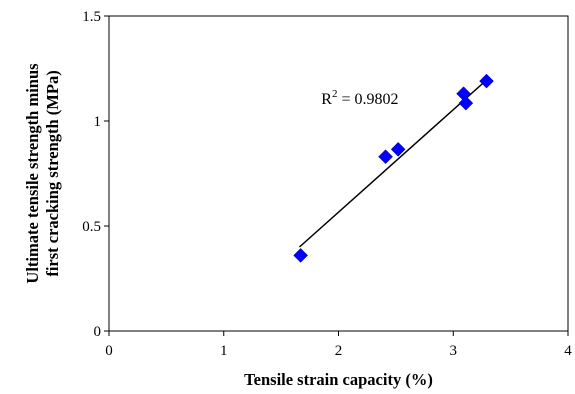 The height and width of the screenshot is (394, 575). What do you see at coordinates (91, 227) in the screenshot?
I see `y-tick-label: 0.5` at bounding box center [91, 227].